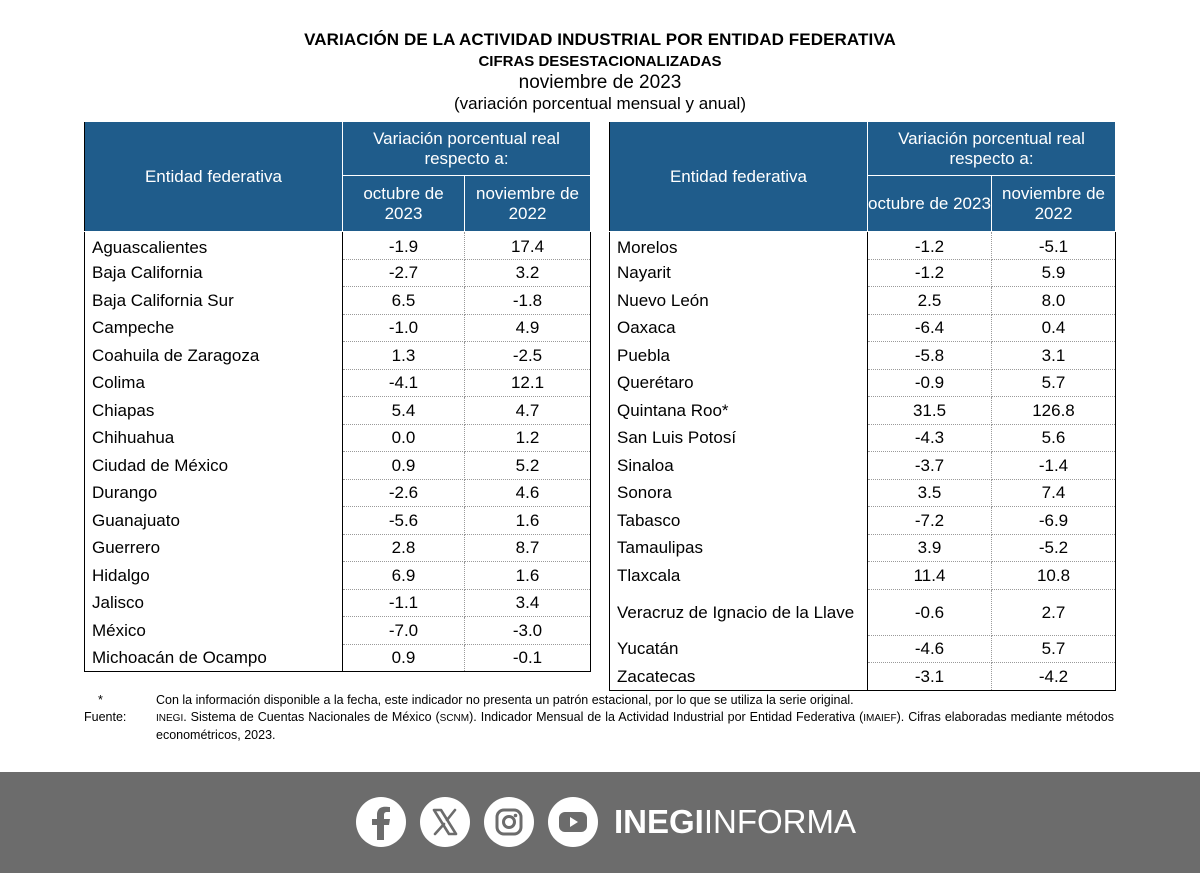 This screenshot has width=1200, height=873. What do you see at coordinates (738, 355) in the screenshot?
I see `entity-name-cell: Puebla` at bounding box center [738, 355].